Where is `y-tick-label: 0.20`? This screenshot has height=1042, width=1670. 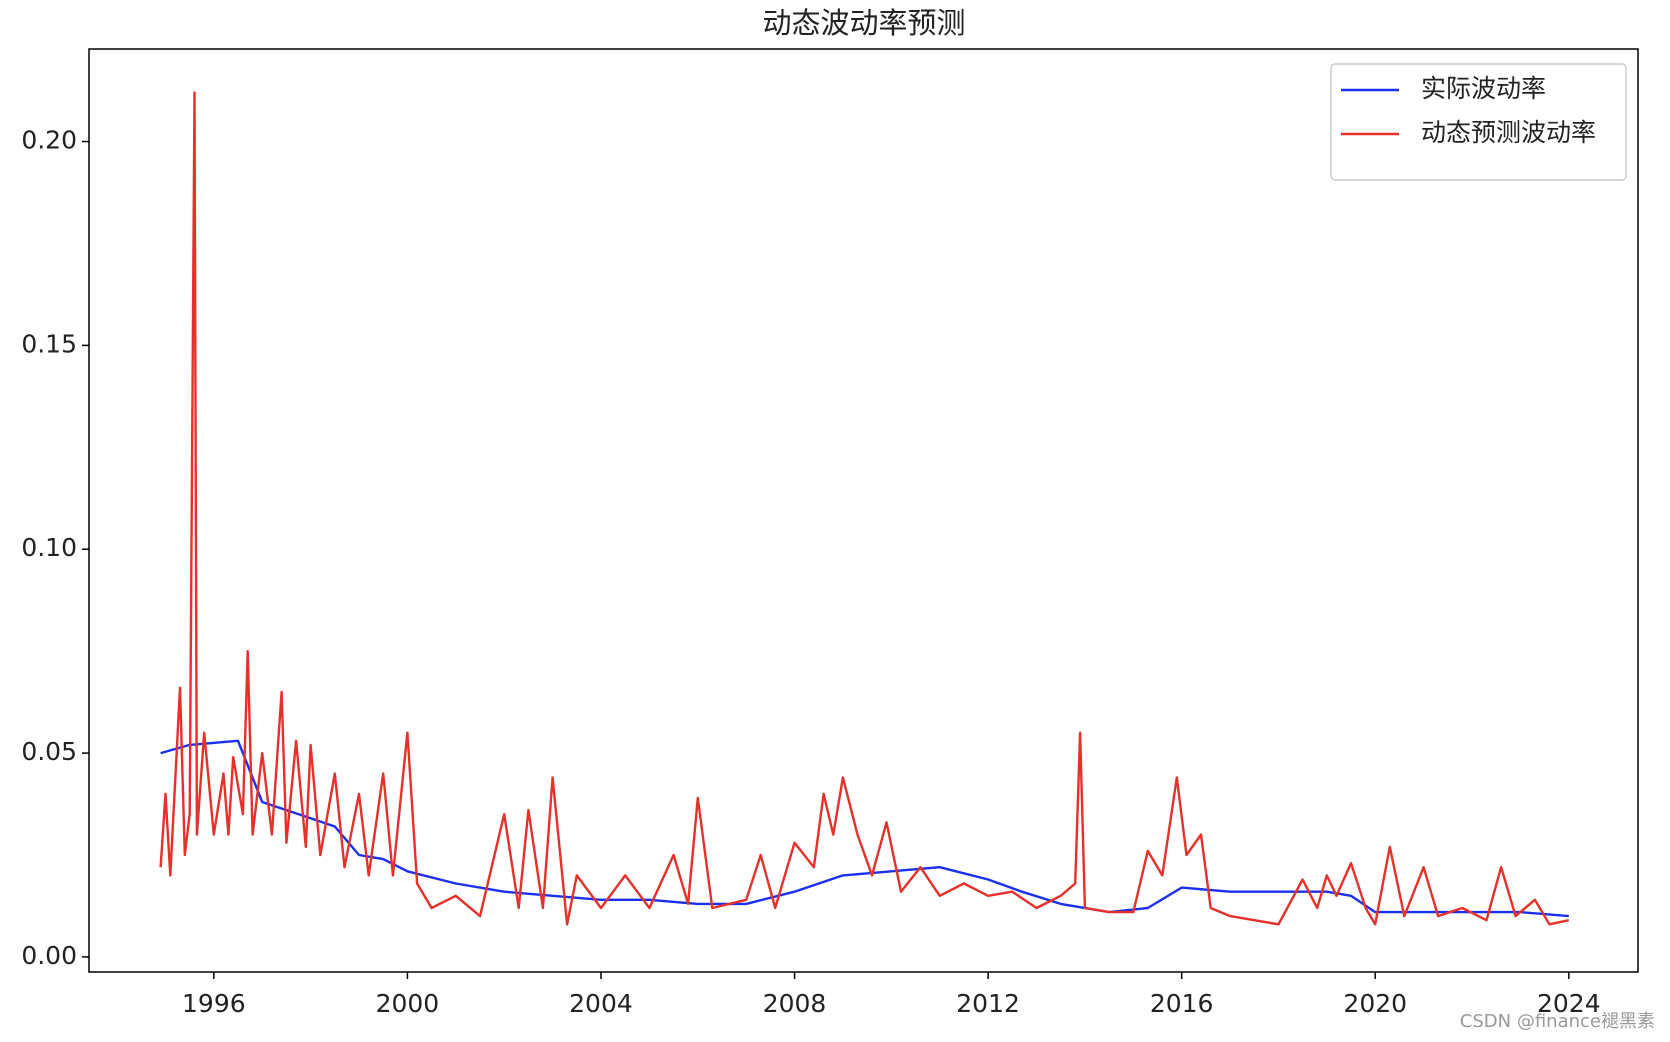
y-tick-label: 0.20 is located at coordinates (49, 140).